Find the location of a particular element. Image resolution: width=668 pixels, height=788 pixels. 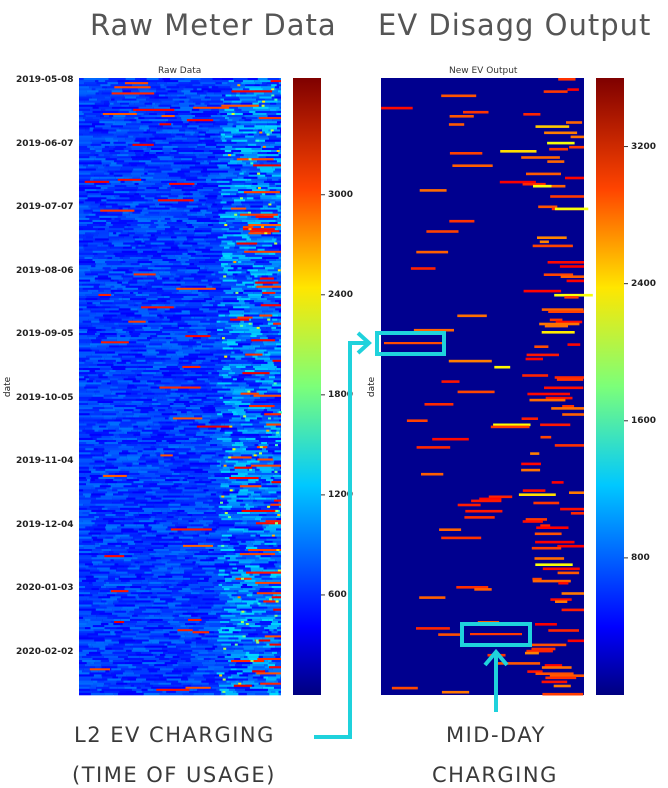

colorbar-tick-600: 600 is located at coordinates (337, 594).